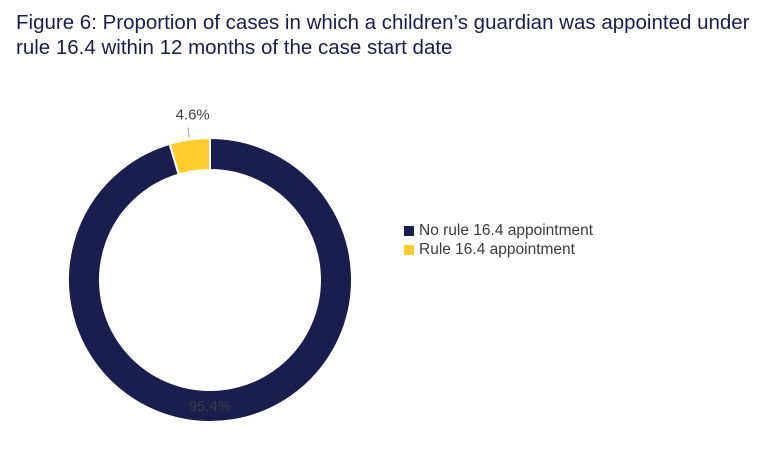  What do you see at coordinates (506, 230) in the screenshot?
I see `legend-label-no-appointment: No rule 16.4 appointment` at bounding box center [506, 230].